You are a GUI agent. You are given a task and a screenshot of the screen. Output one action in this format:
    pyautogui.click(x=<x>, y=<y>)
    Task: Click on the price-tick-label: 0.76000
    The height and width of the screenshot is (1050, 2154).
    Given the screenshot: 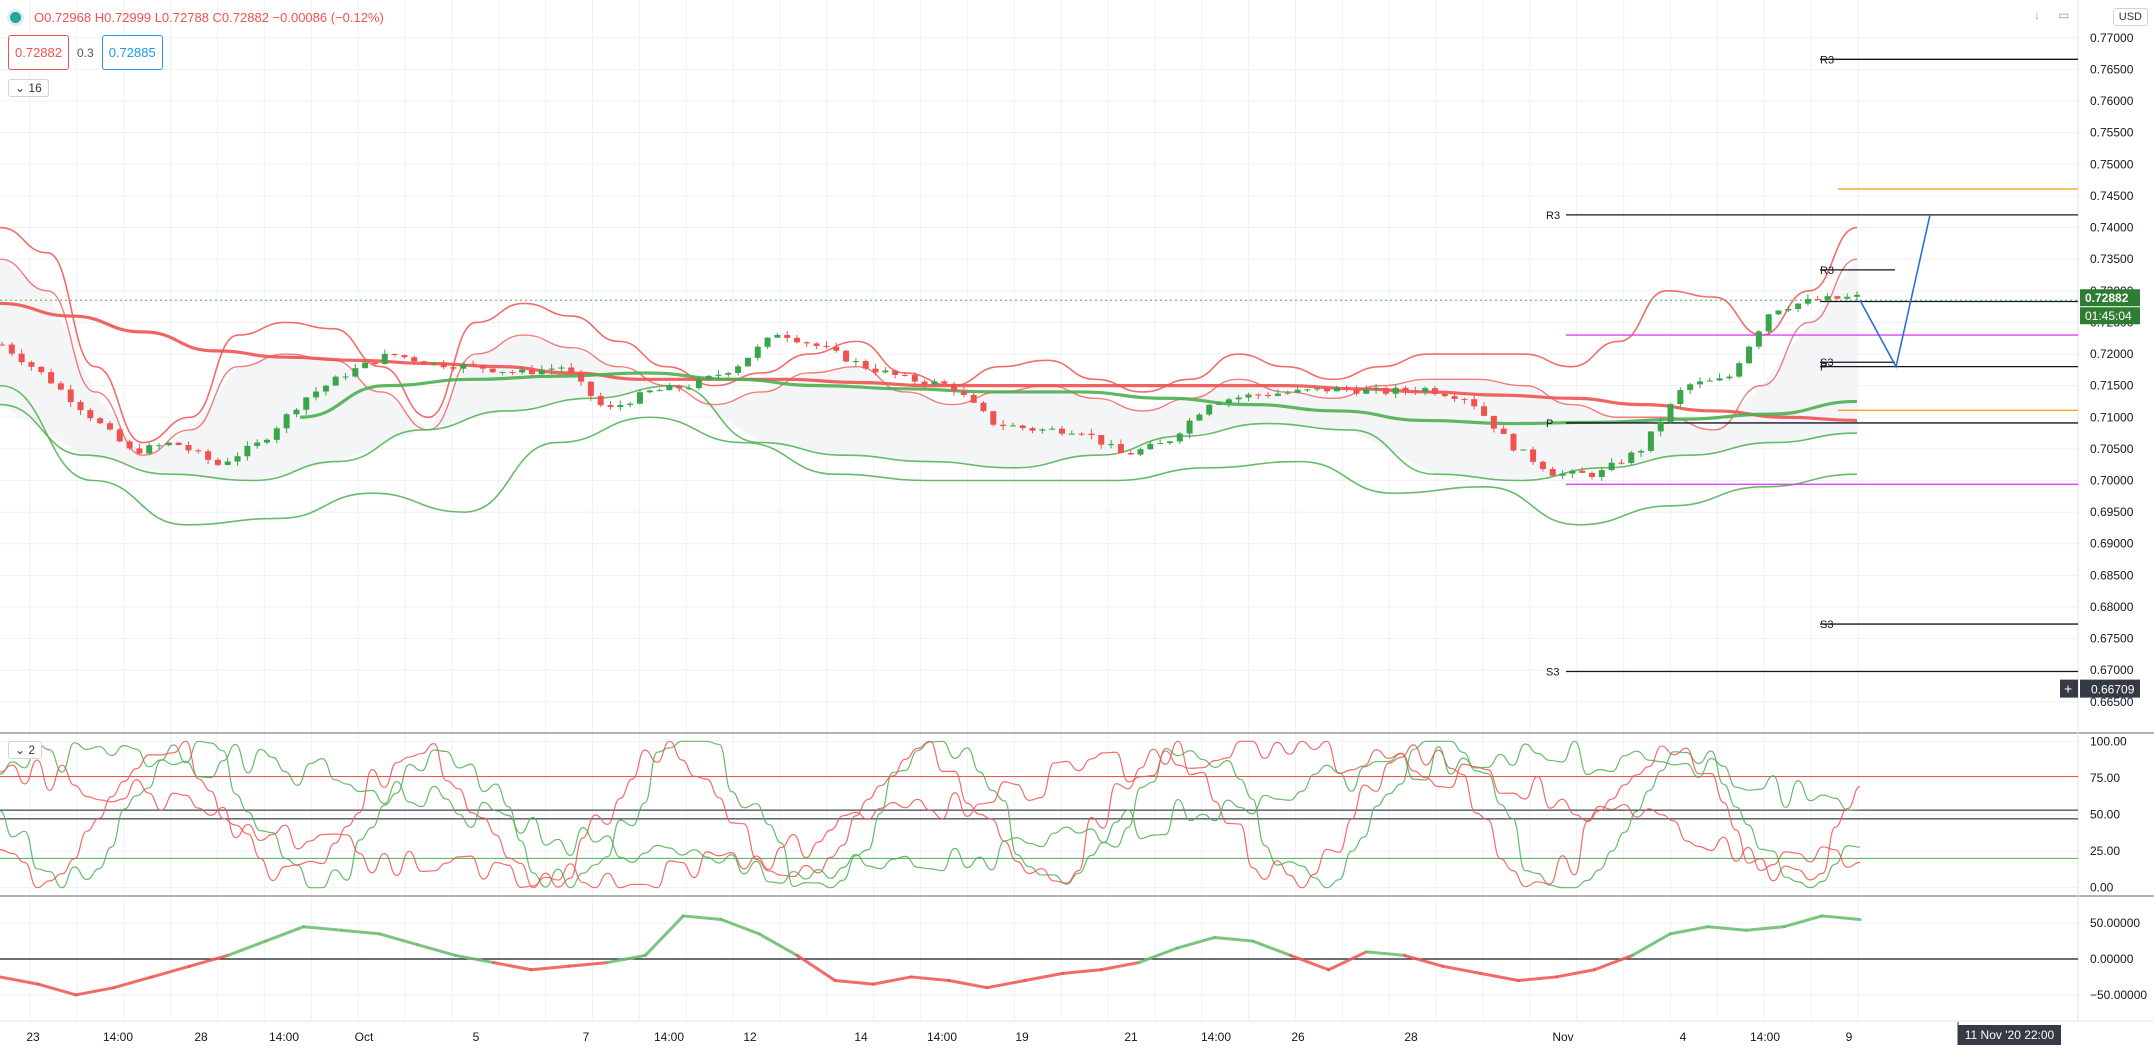 What is the action you would take?
    pyautogui.click(x=2112, y=101)
    